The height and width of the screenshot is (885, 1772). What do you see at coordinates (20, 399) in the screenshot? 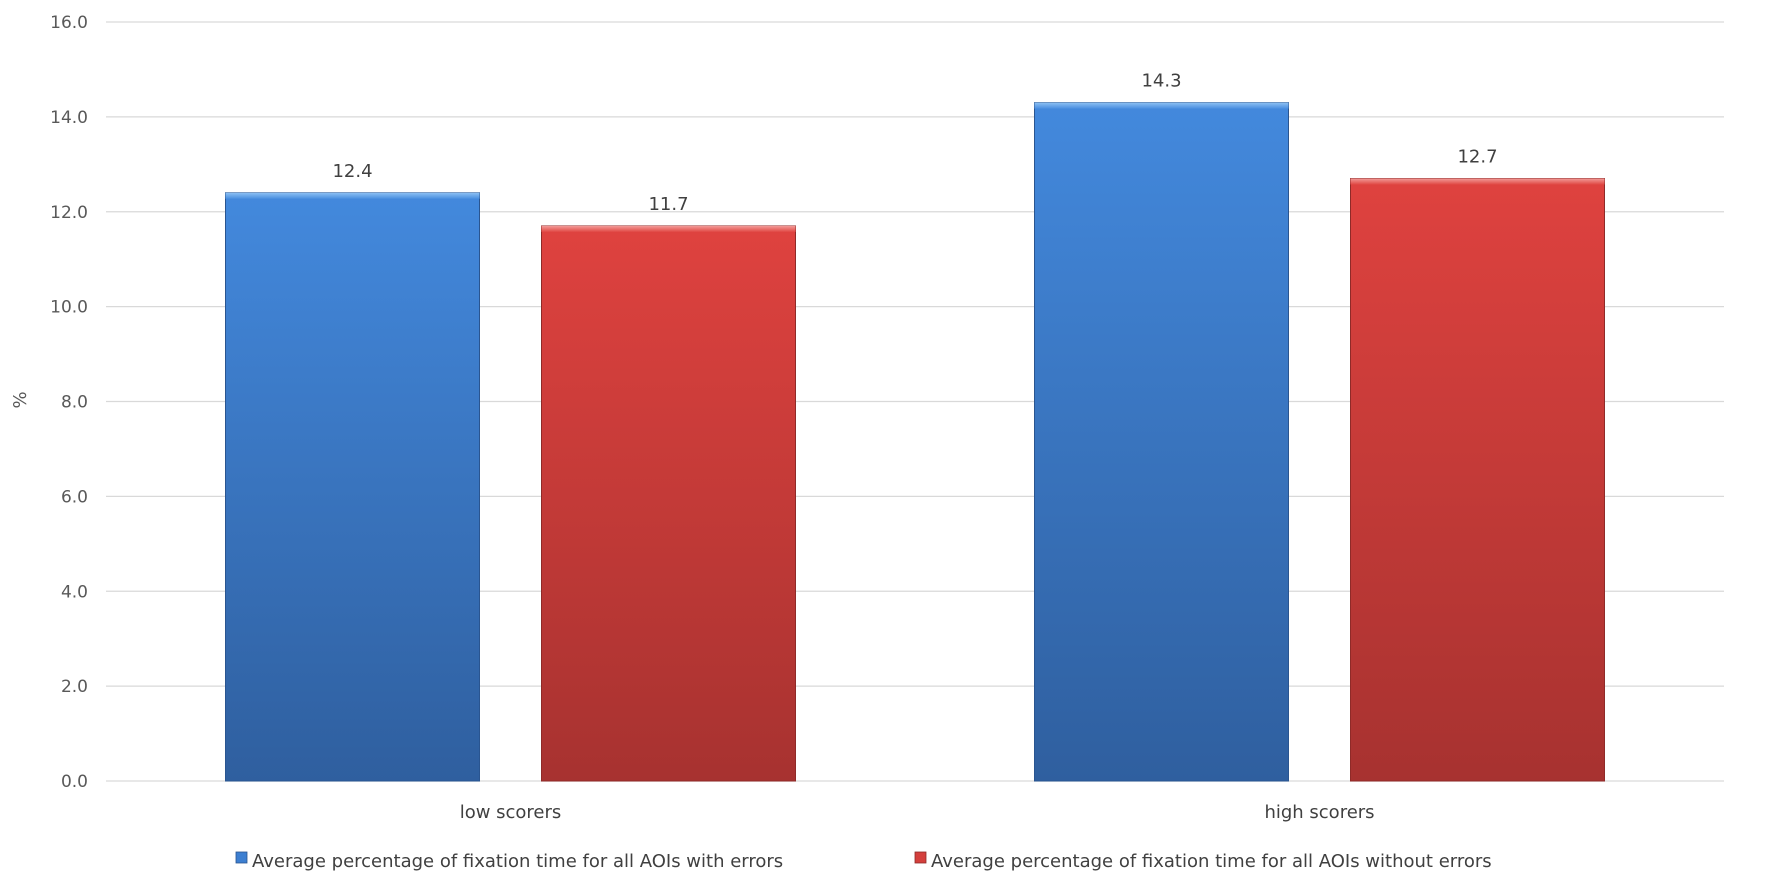
I see `y-axis-title: %` at bounding box center [20, 399].